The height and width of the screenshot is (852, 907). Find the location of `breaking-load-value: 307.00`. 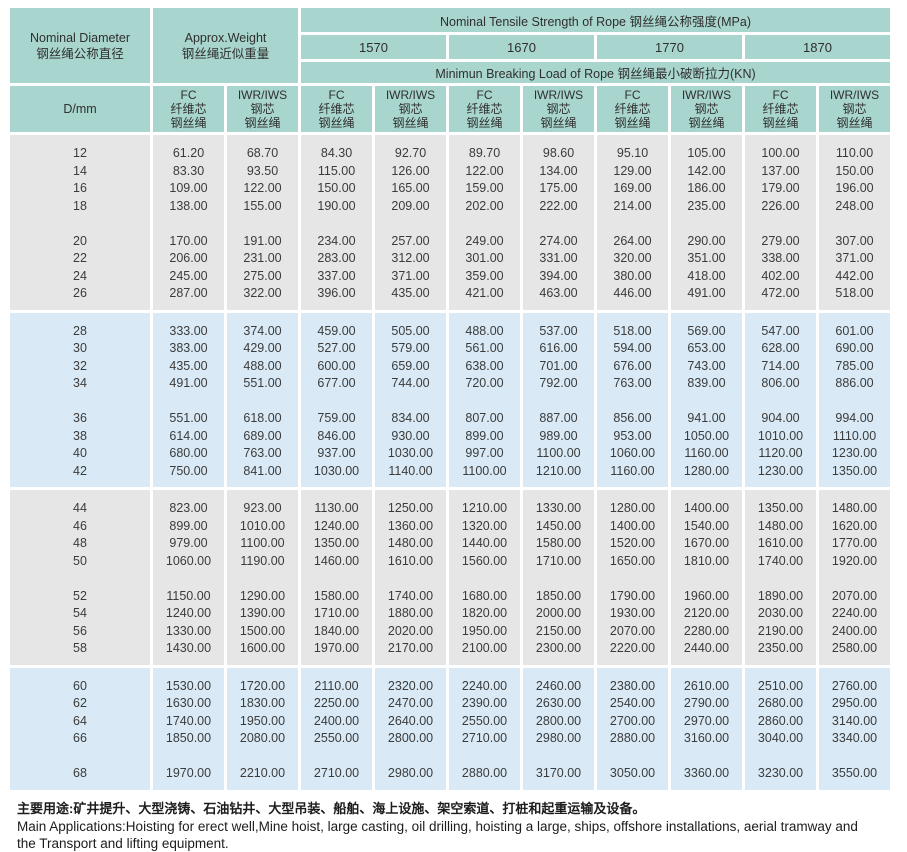

breaking-load-value: 307.00 is located at coordinates (854, 240).